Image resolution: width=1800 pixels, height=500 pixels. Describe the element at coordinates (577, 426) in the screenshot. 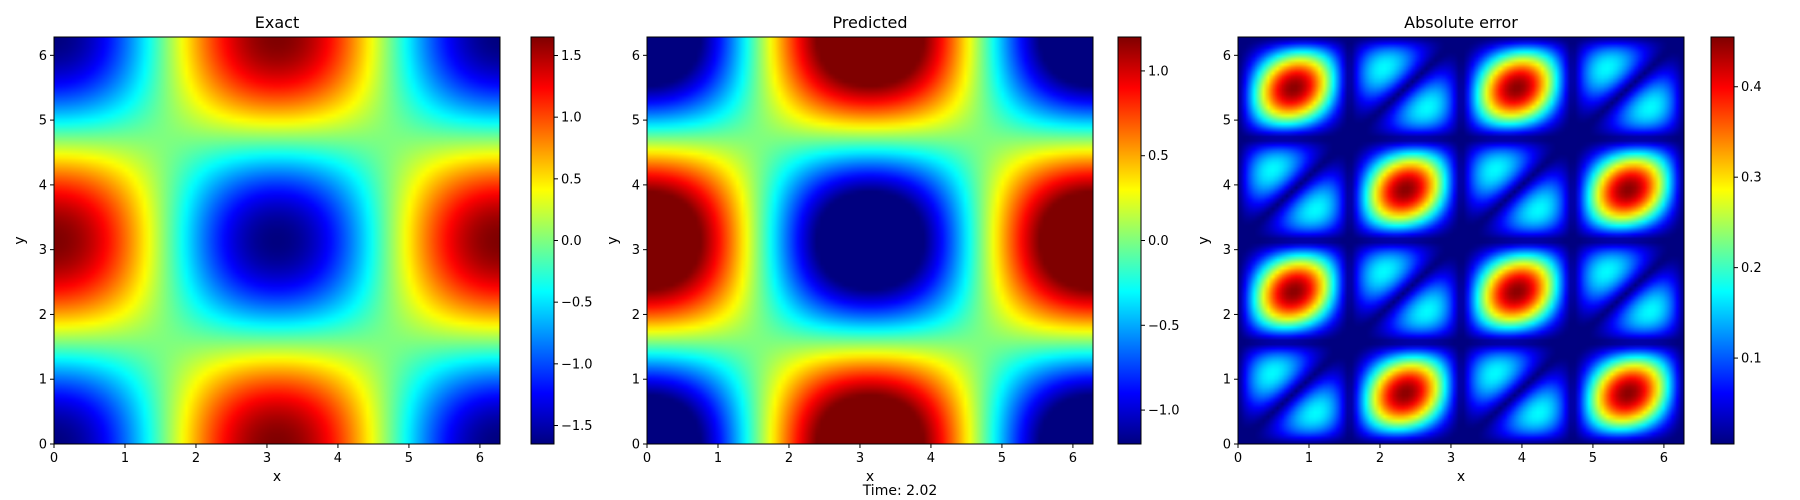

I see `colorbar-tick-label: −1.5` at that location.